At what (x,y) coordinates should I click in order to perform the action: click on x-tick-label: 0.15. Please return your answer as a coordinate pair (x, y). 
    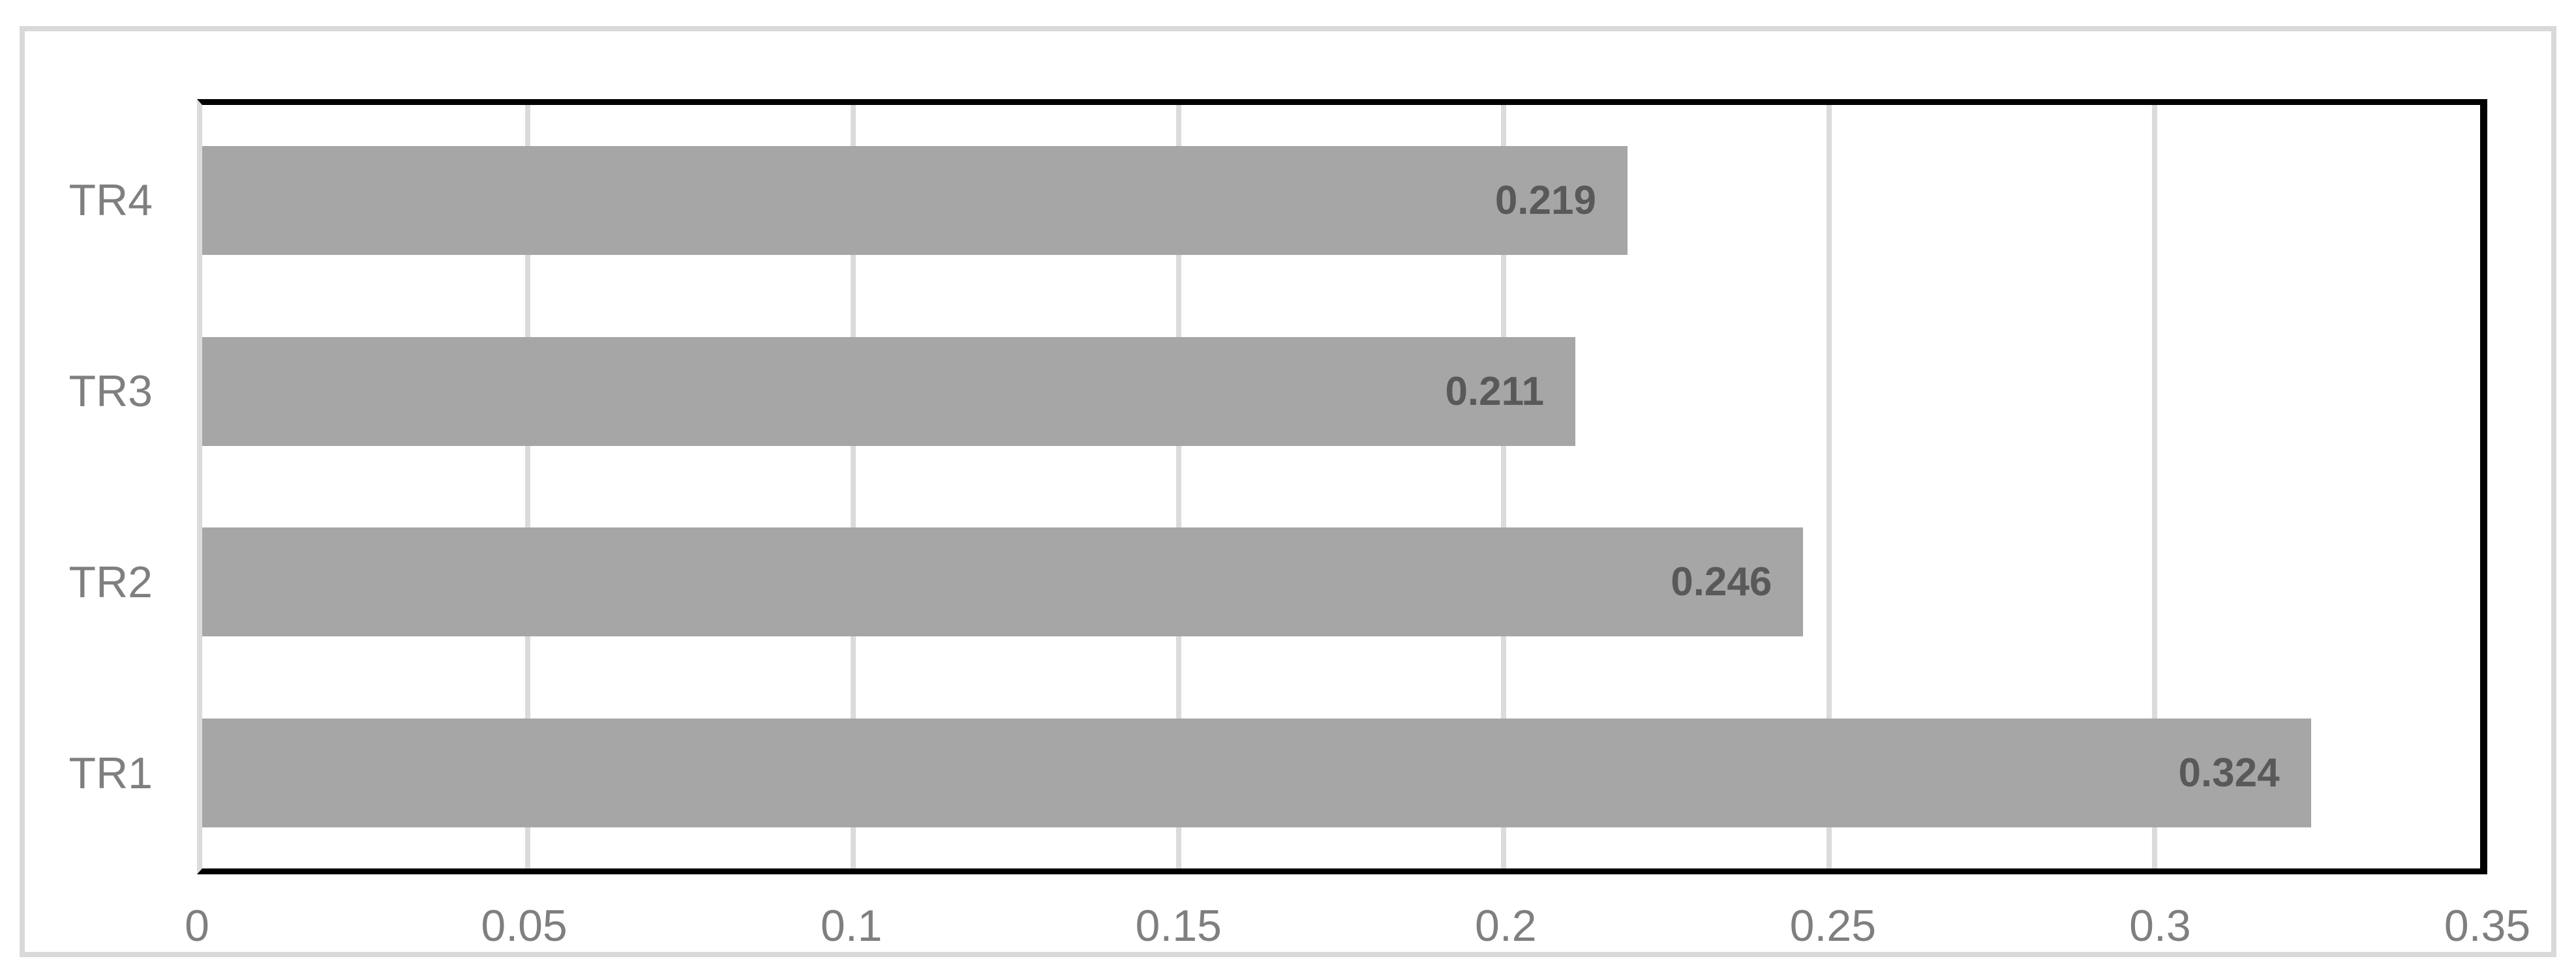
    Looking at the image, I should click on (1178, 926).